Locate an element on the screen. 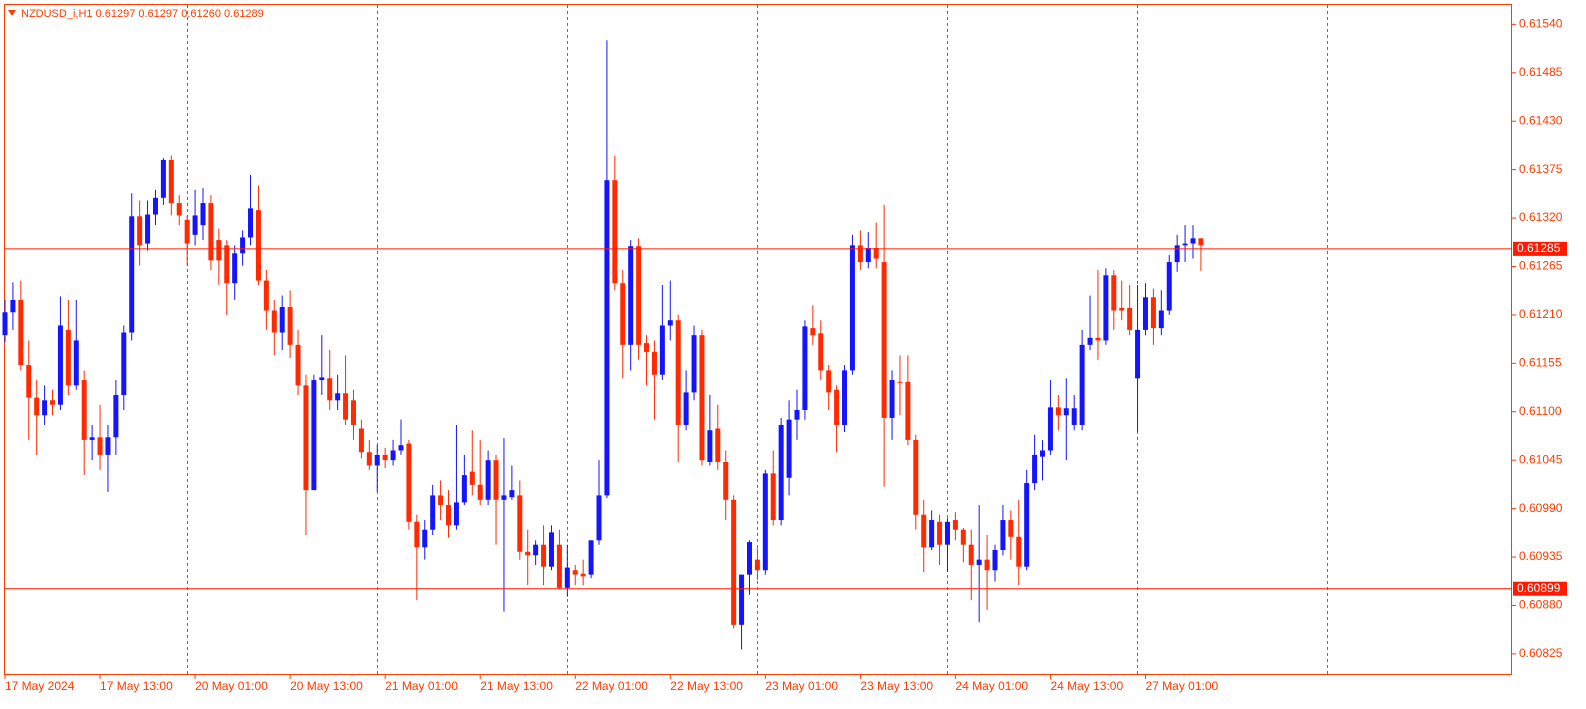 This screenshot has height=709, width=1586. y-tick-label: 0.60935 is located at coordinates (1541, 556).